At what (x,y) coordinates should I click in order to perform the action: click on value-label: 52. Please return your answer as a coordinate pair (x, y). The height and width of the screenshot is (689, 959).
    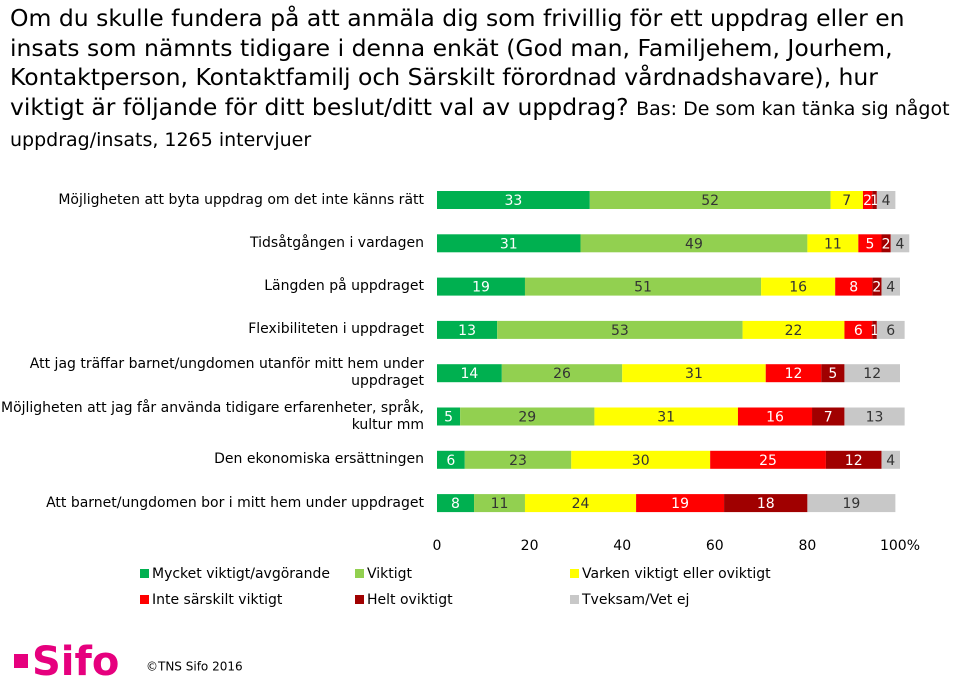
    Looking at the image, I should click on (710, 201).